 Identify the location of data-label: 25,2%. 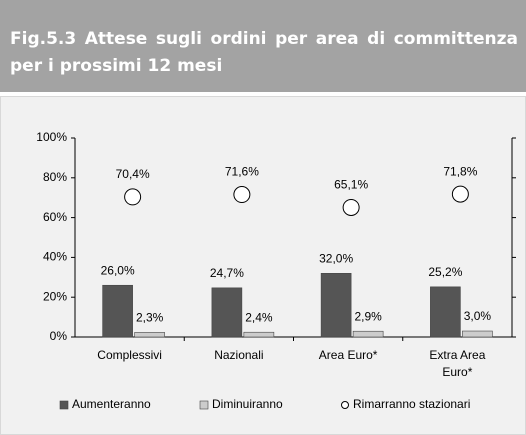
(445, 272).